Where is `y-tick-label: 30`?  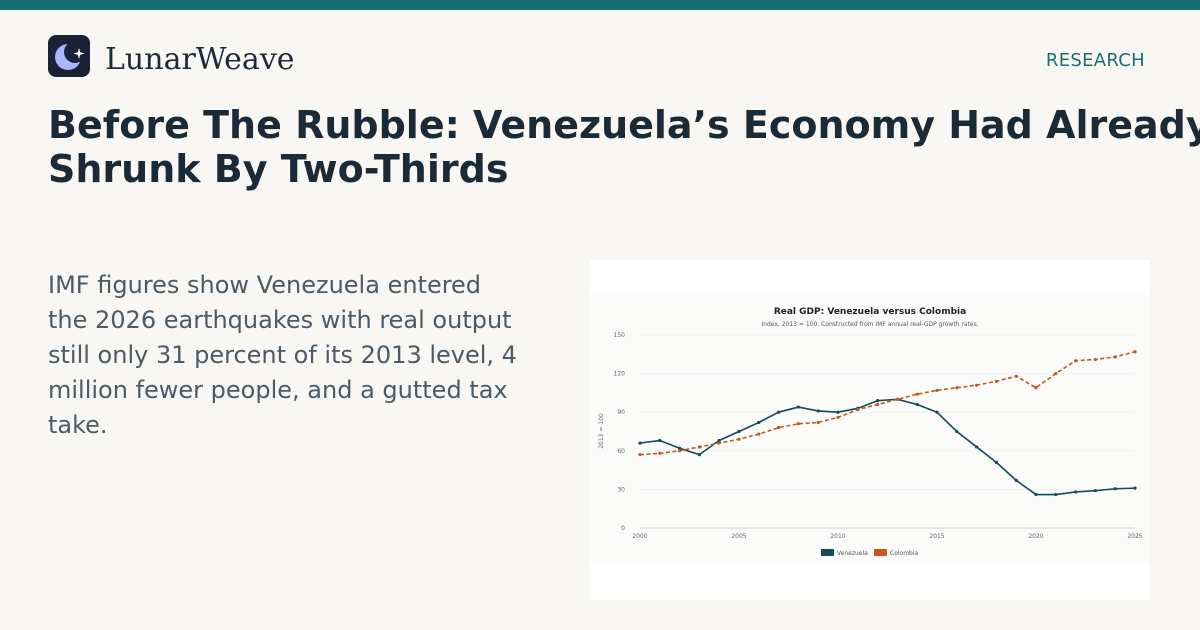 y-tick-label: 30 is located at coordinates (621, 489).